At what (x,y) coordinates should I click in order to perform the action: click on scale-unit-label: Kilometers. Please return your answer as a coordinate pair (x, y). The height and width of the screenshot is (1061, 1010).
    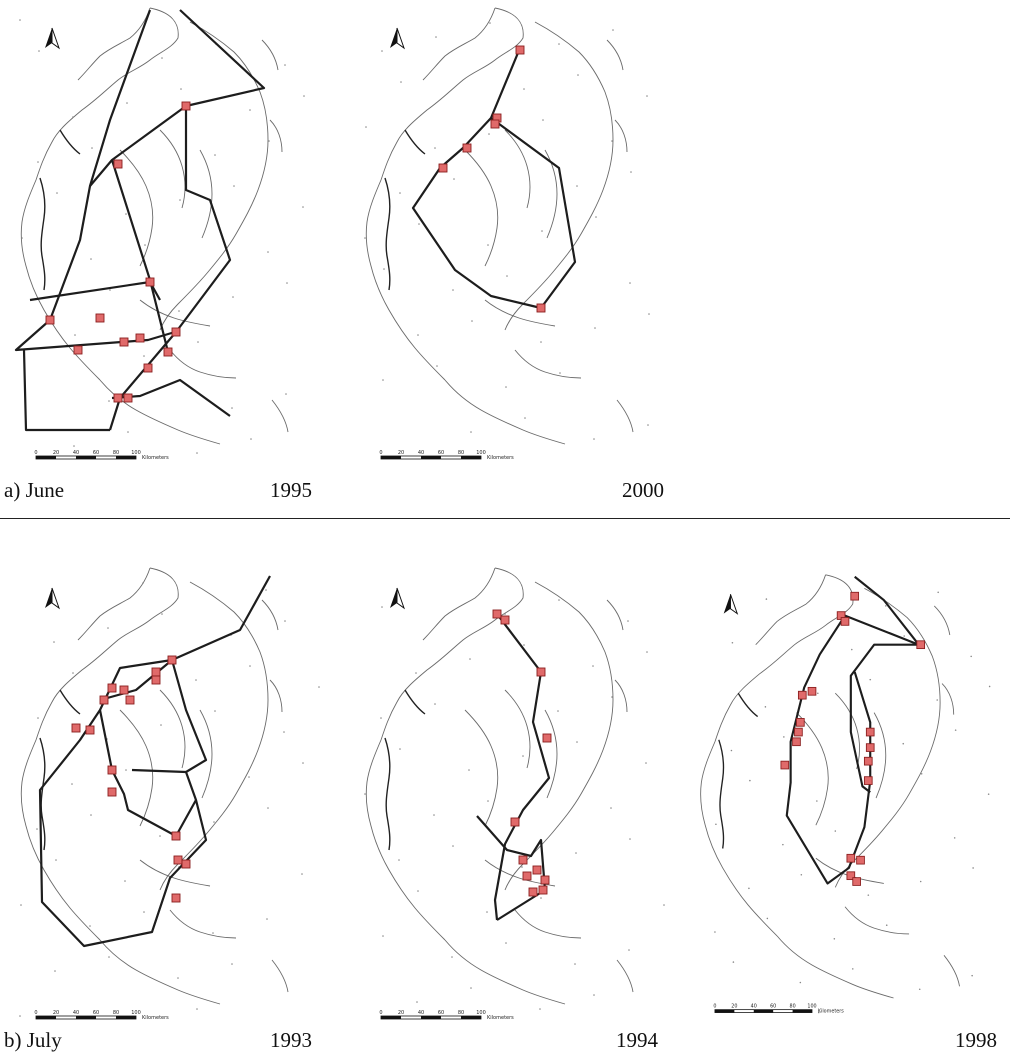
    Looking at the image, I should click on (500, 1018).